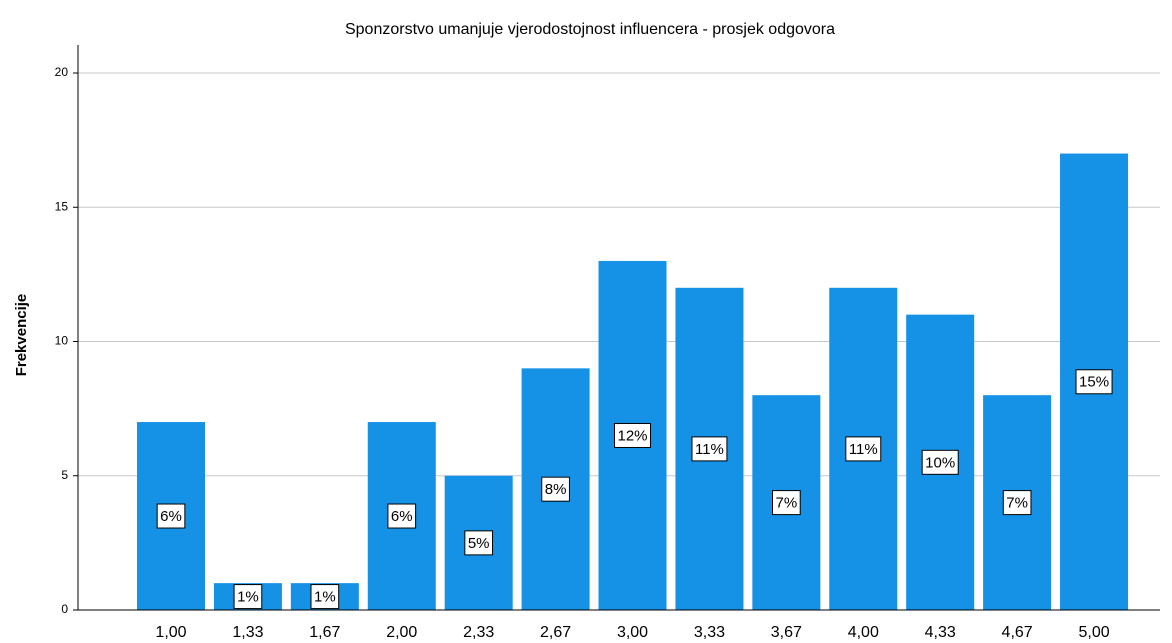 The image size is (1172, 643). I want to click on y-axis-label: Frekvencije, so click(21, 335).